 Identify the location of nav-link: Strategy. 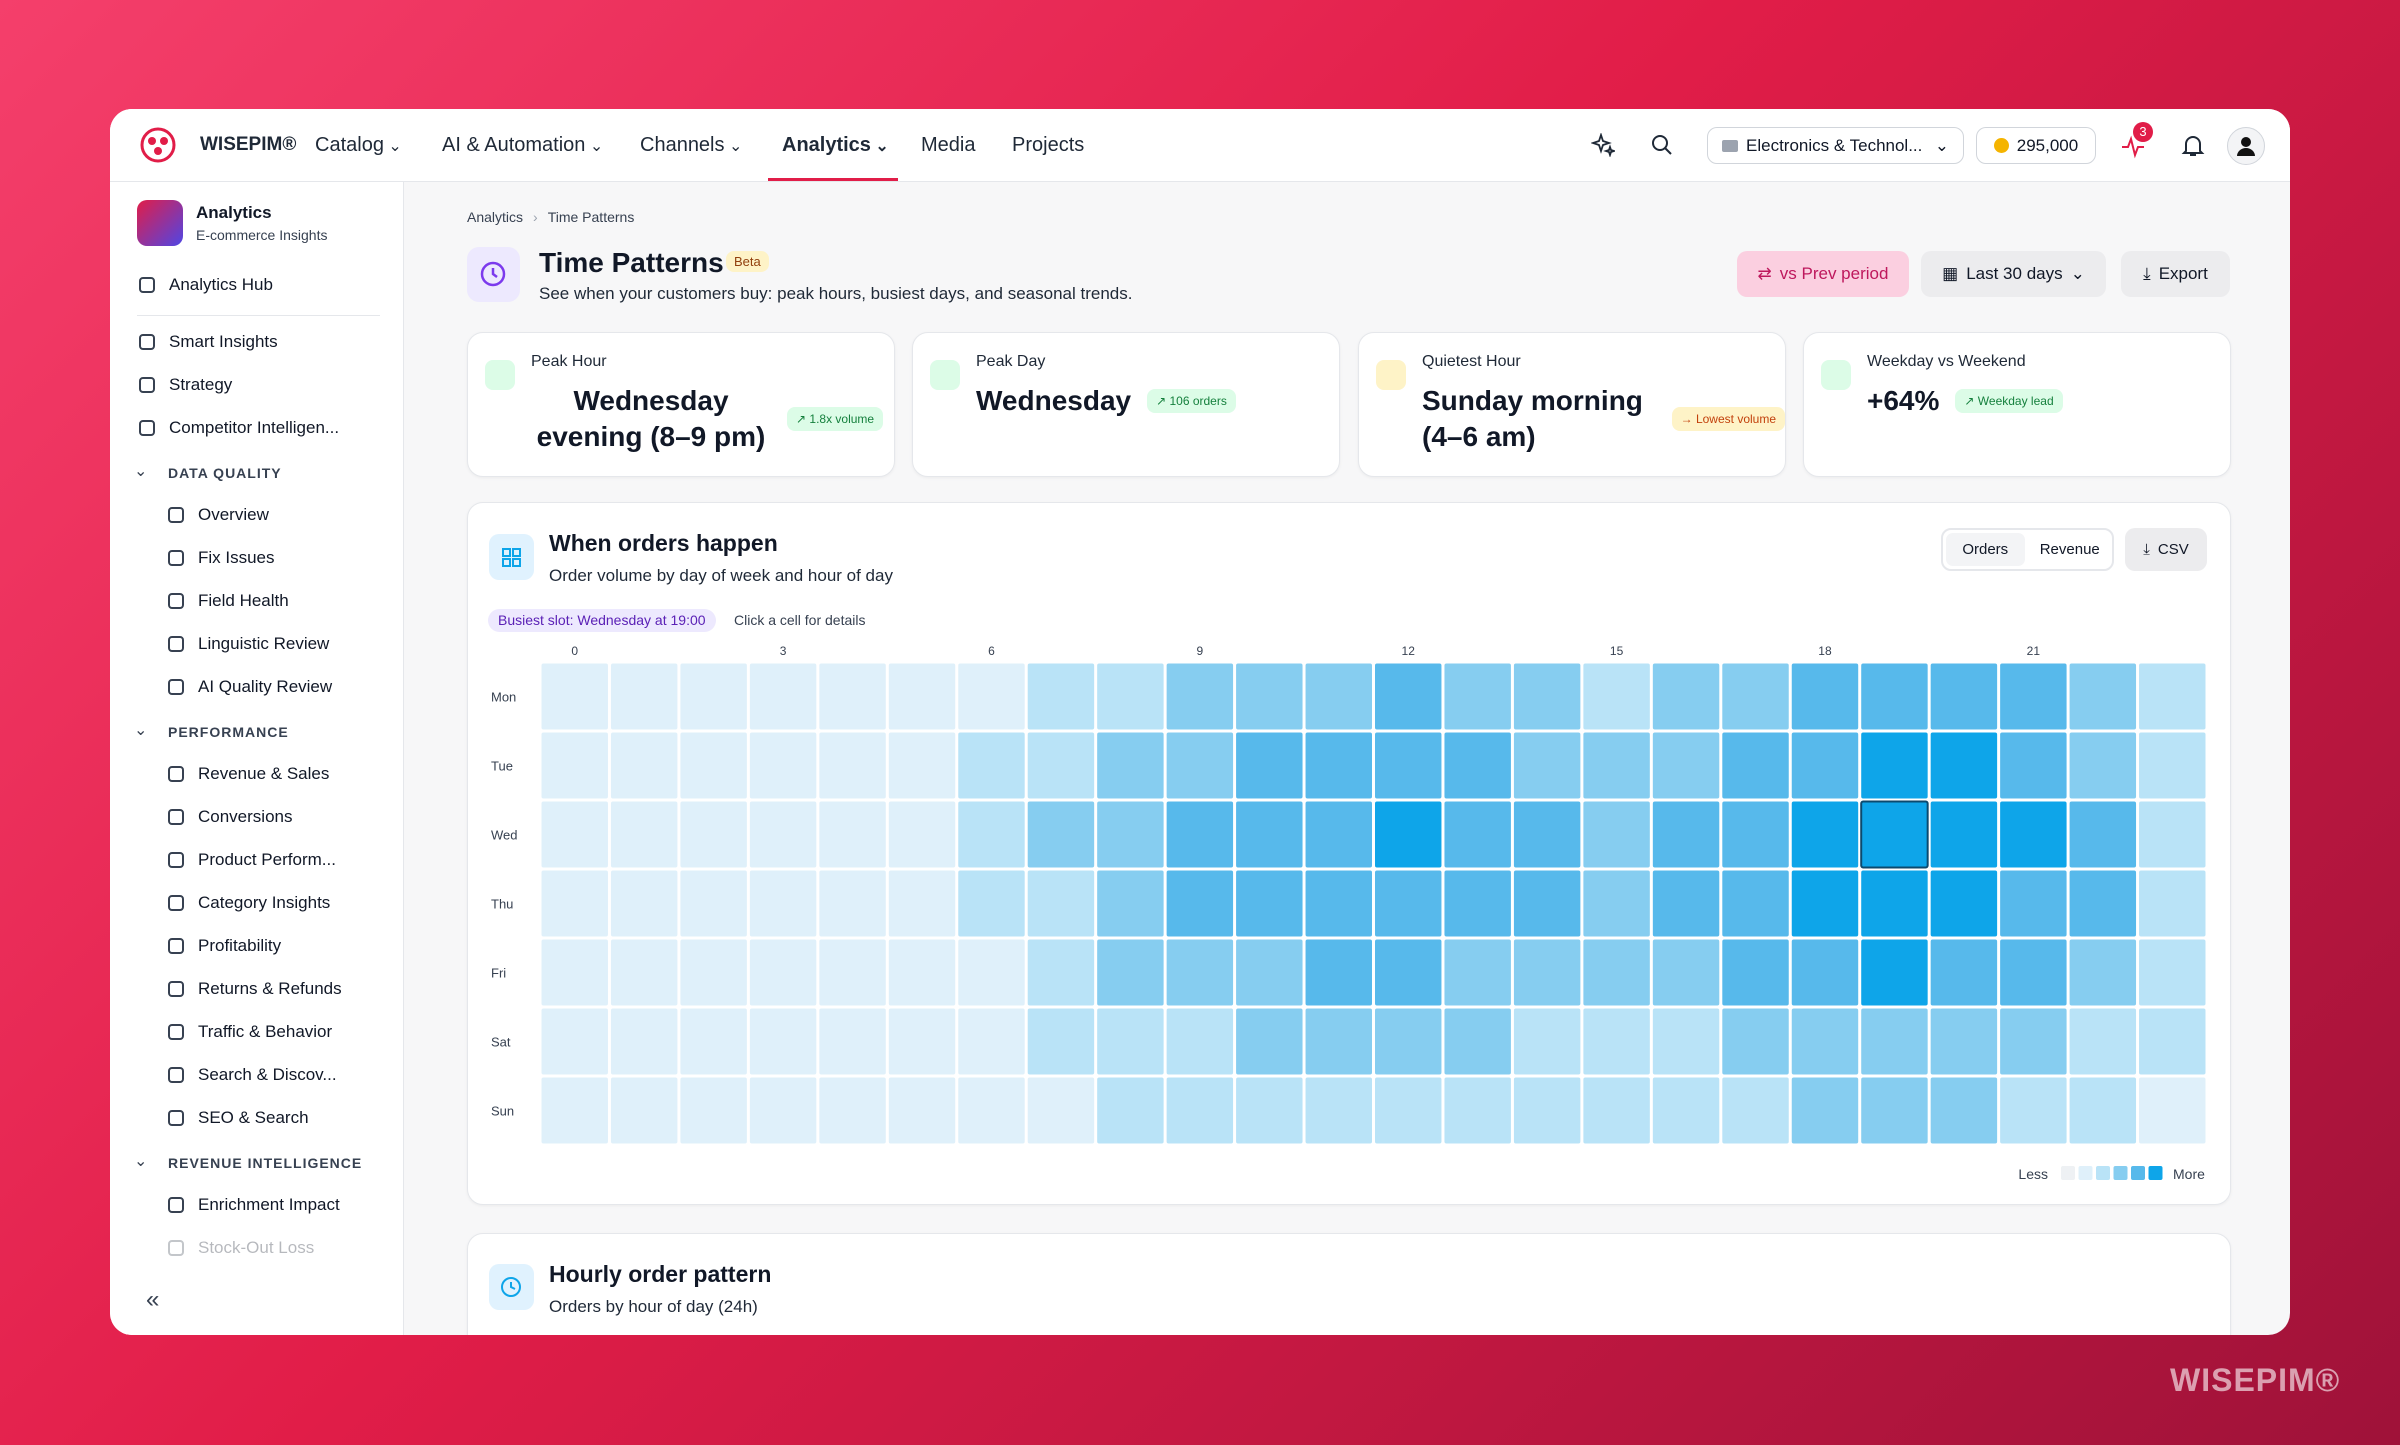
(201, 384).